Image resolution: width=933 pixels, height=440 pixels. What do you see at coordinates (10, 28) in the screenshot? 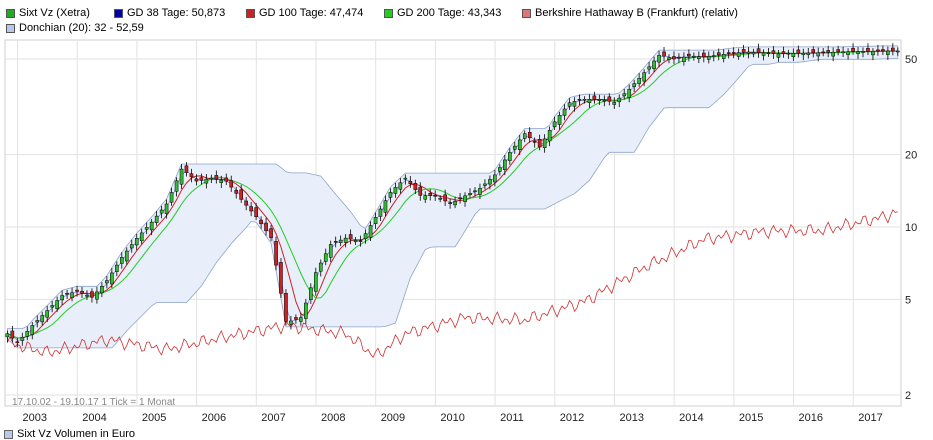
I see `legend-swatch-donchian` at bounding box center [10, 28].